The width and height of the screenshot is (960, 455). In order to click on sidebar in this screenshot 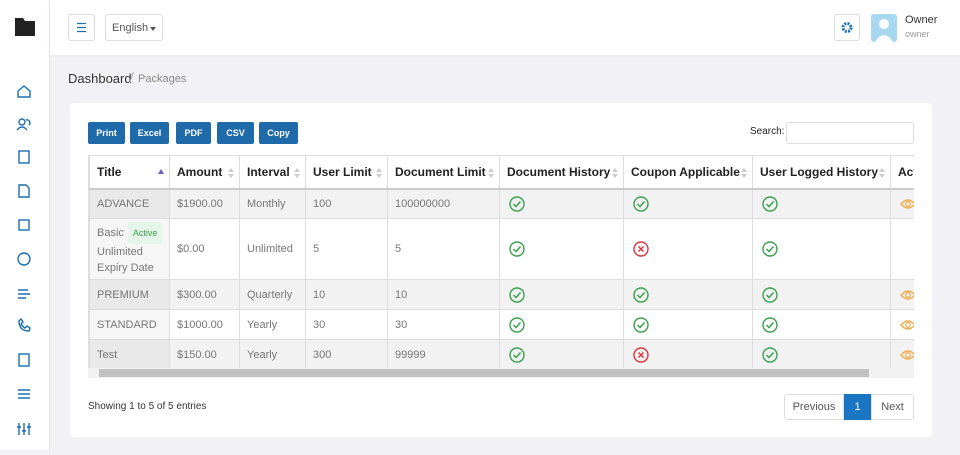, I will do `click(25, 225)`.